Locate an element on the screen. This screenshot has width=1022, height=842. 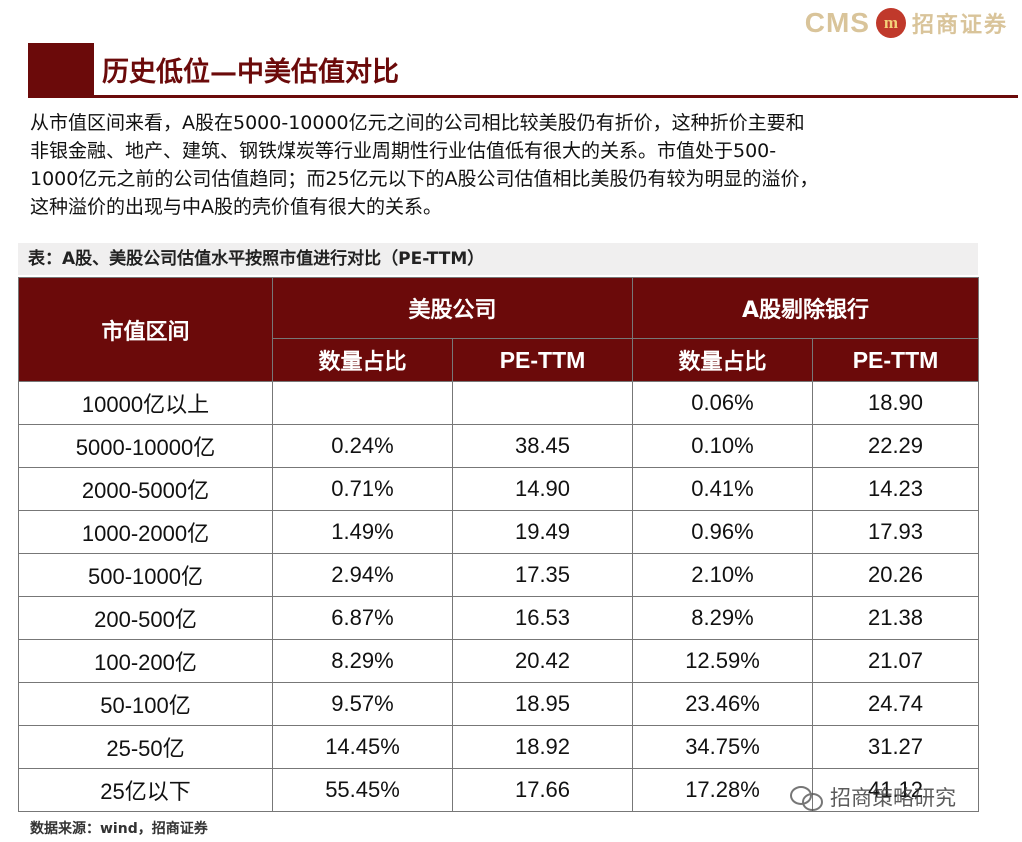
cell-us-pe: 19.49 is located at coordinates (542, 532).